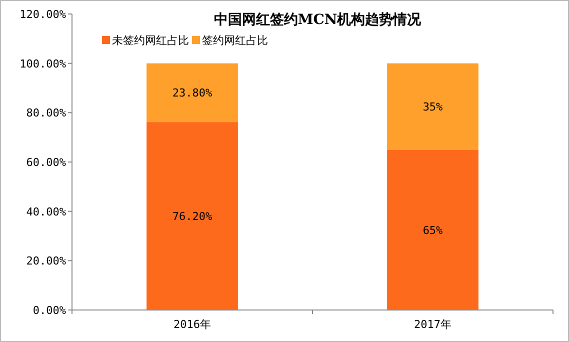 This screenshot has width=569, height=342. I want to click on y-tick-label: 100.00%, so click(43, 63).